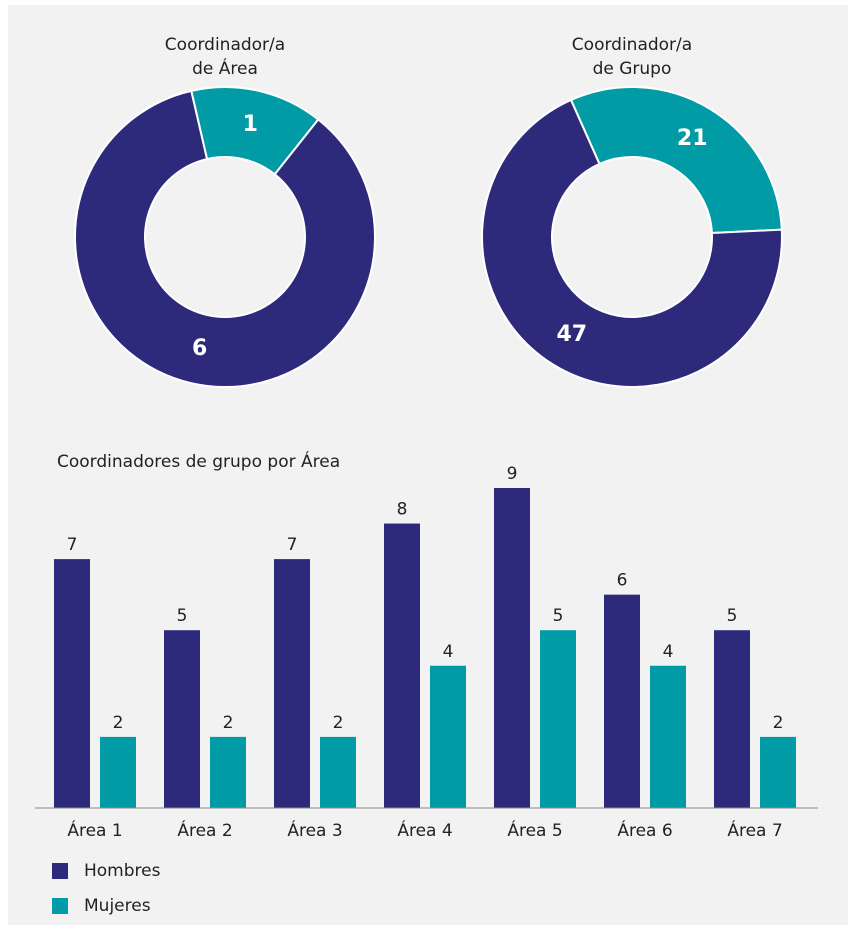 This screenshot has height=937, width=861. Describe the element at coordinates (424, 830) in the screenshot. I see `x-tick-label: Área 4` at that location.